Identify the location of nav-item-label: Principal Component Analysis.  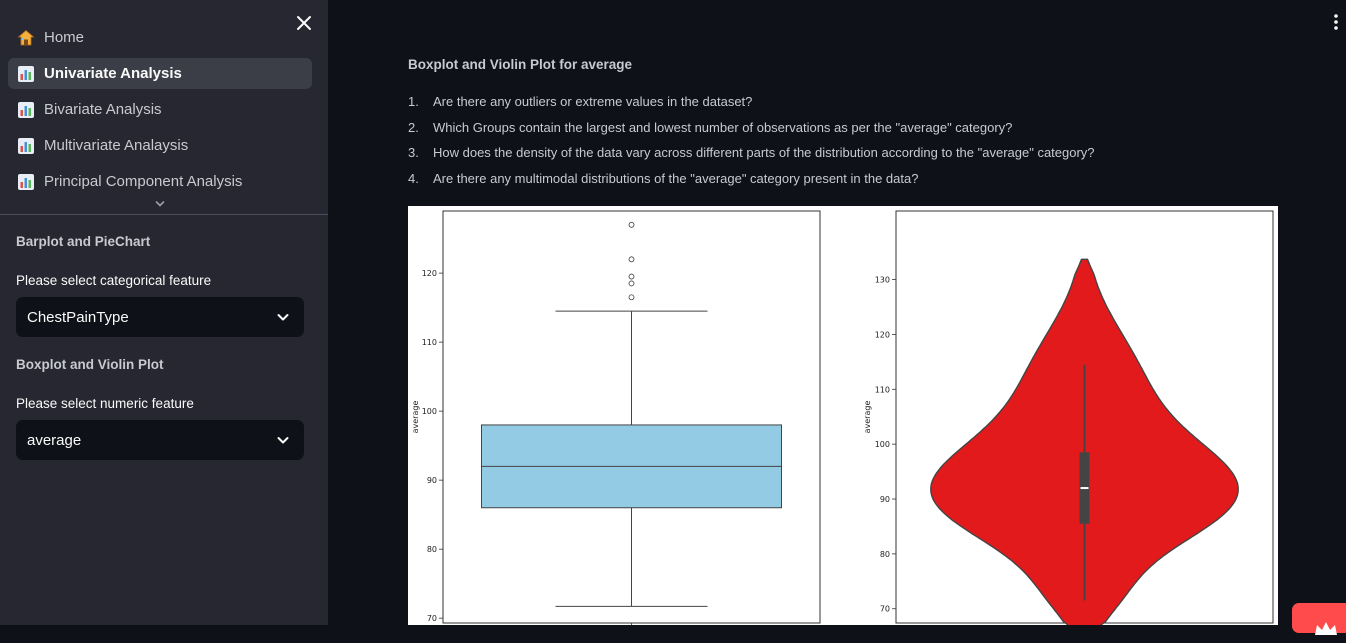
(143, 181).